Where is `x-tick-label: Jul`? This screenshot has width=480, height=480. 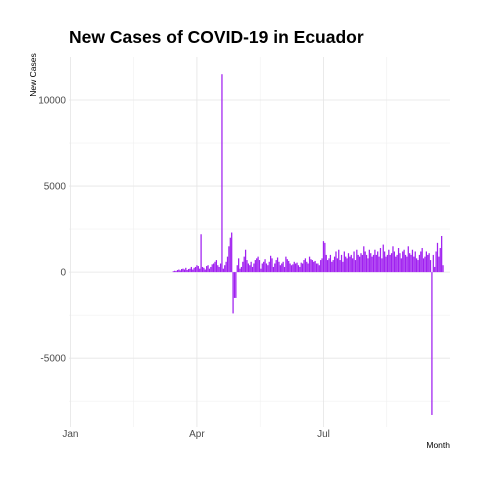
x-tick-label: Jul is located at coordinates (323, 434).